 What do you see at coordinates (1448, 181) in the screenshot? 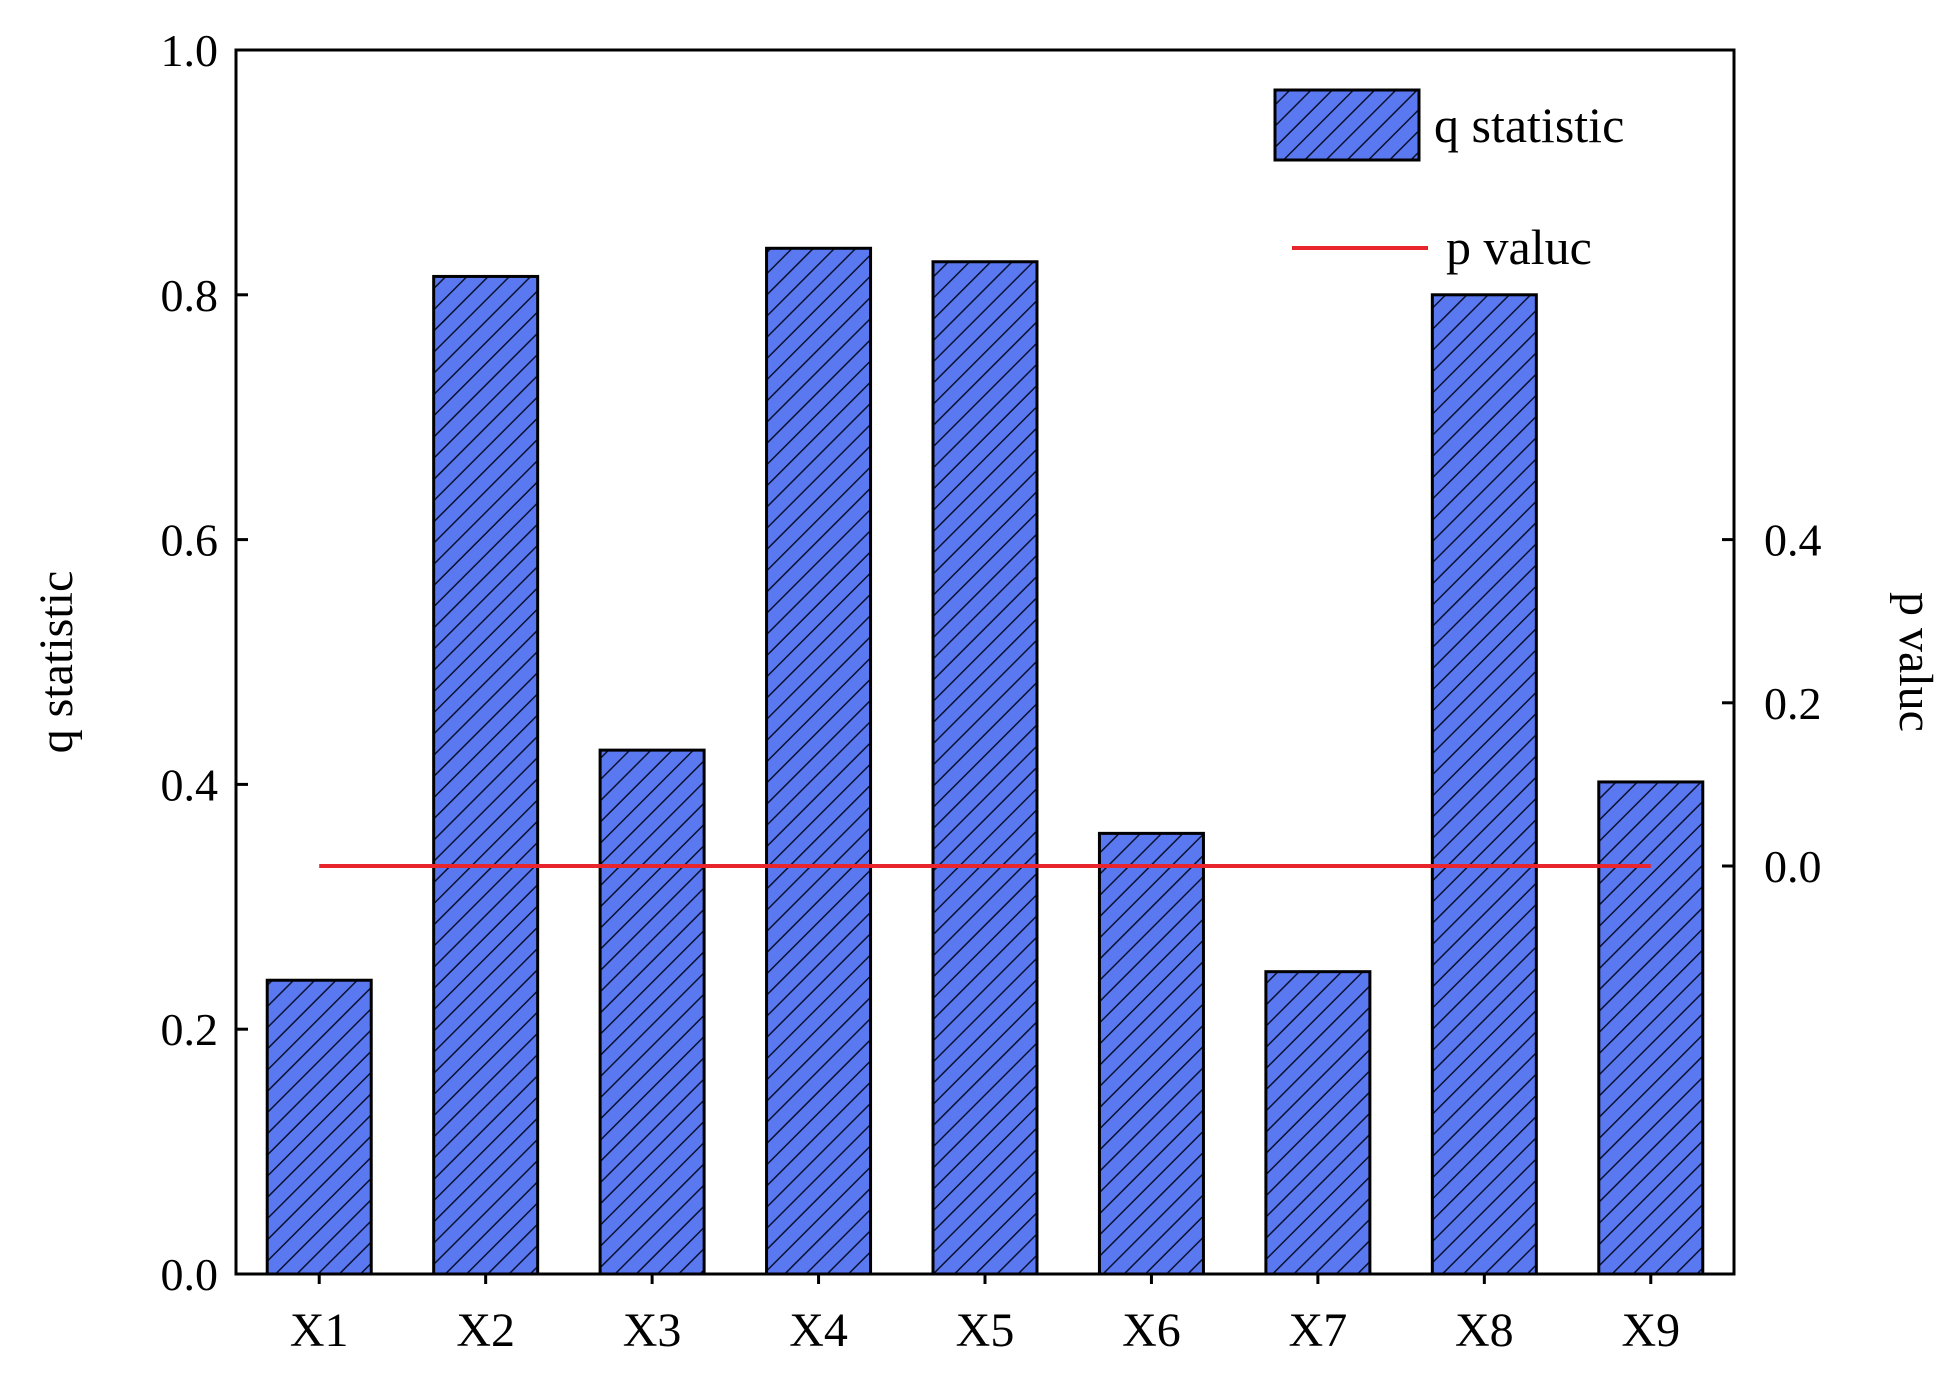
I see `legend: q statistic p valuc` at bounding box center [1448, 181].